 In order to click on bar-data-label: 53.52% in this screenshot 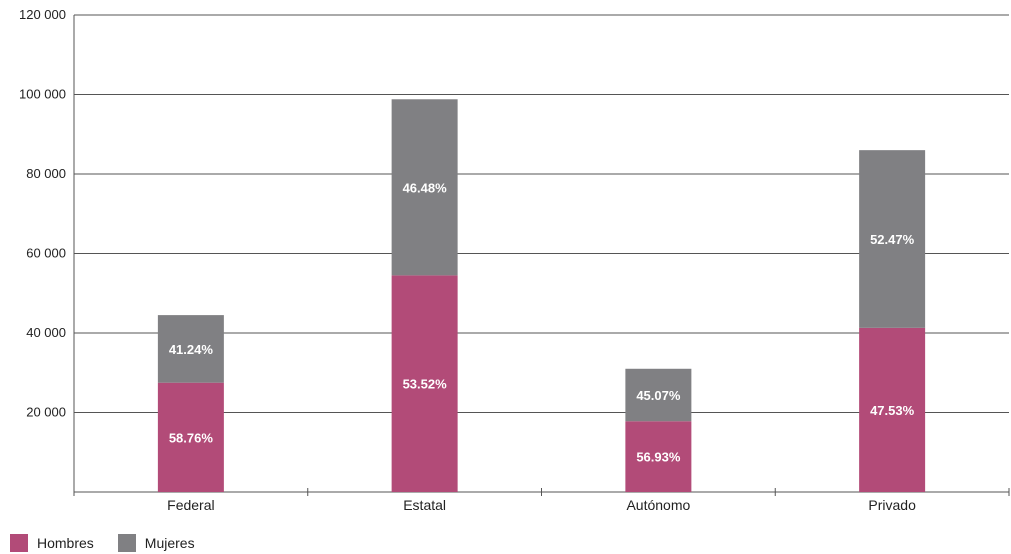, I will do `click(425, 384)`.